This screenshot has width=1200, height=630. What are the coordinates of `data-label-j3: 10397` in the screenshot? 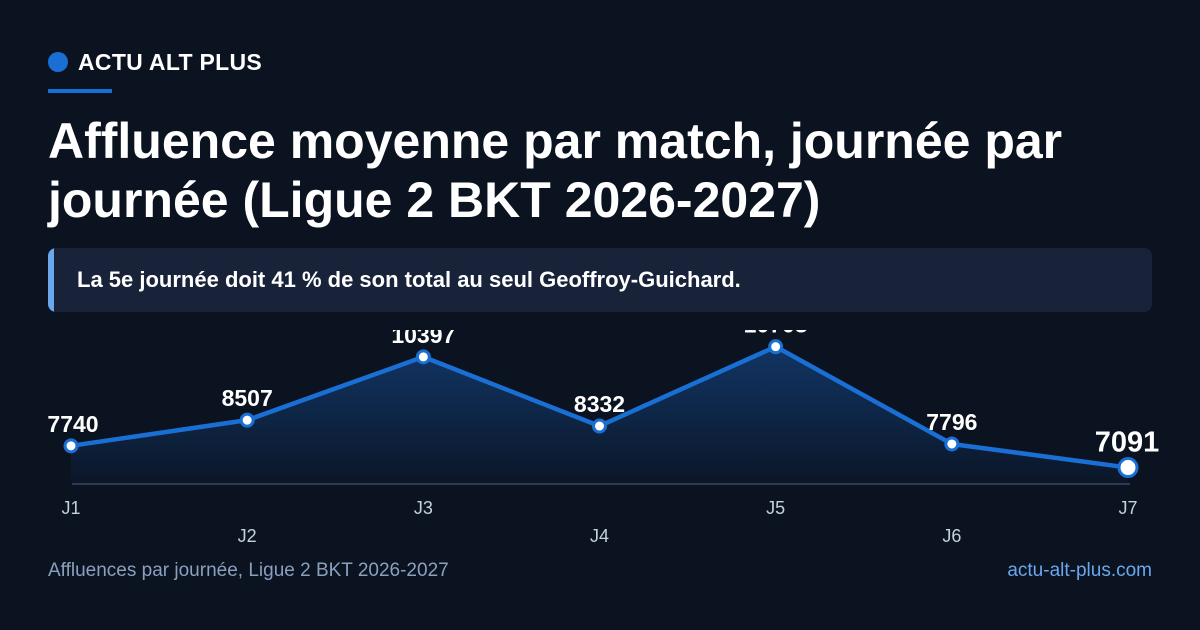 It's located at (423, 339).